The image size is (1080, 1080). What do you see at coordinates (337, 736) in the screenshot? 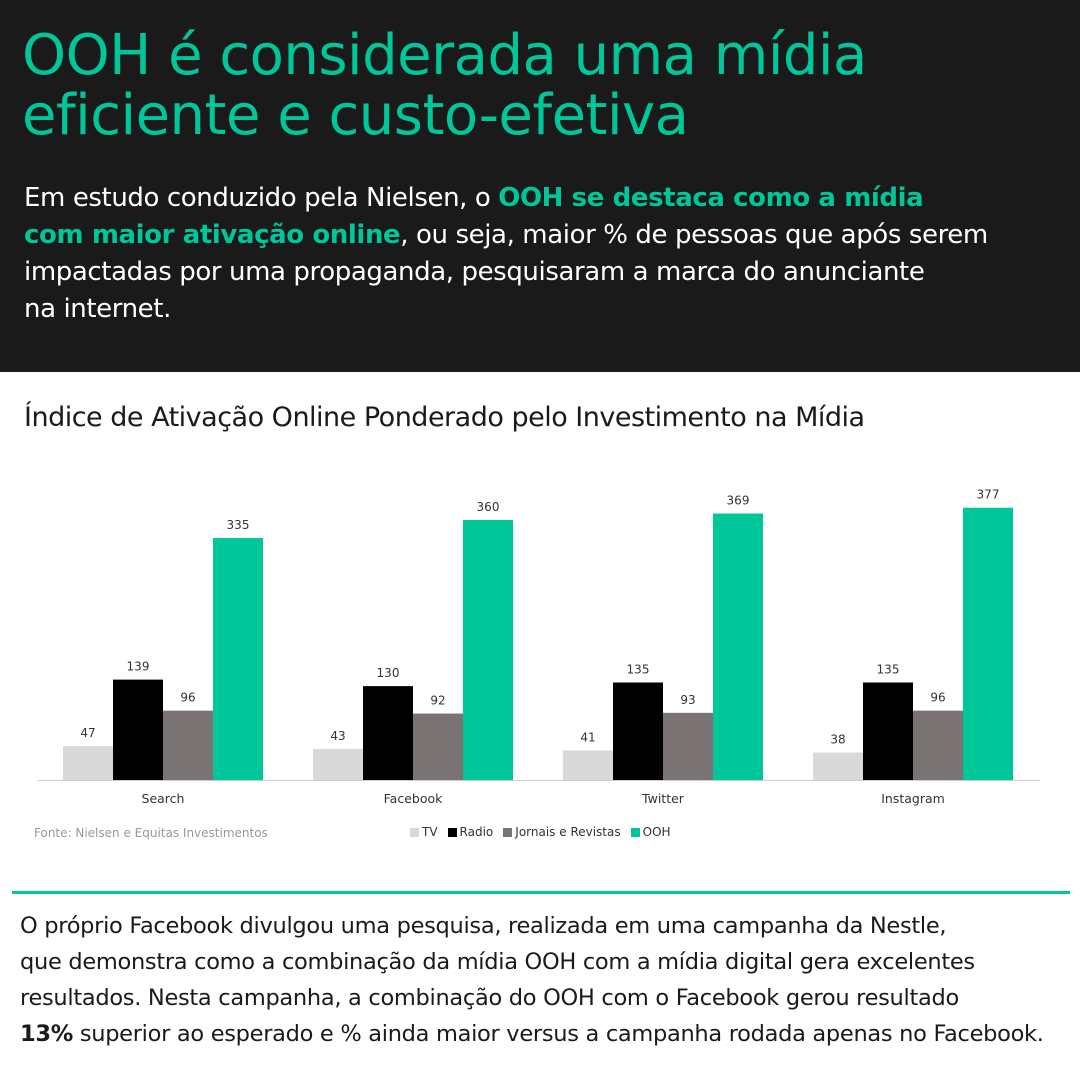
I see `data-label-facebook-tv: 43` at bounding box center [337, 736].